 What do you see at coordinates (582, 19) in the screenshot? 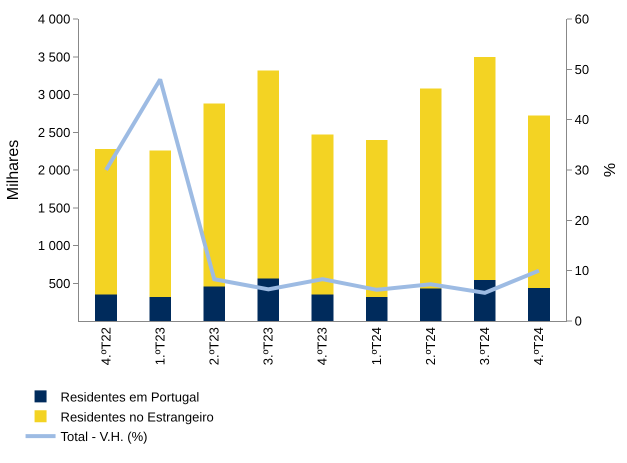
I see `y2-tick-label: 60` at bounding box center [582, 19].